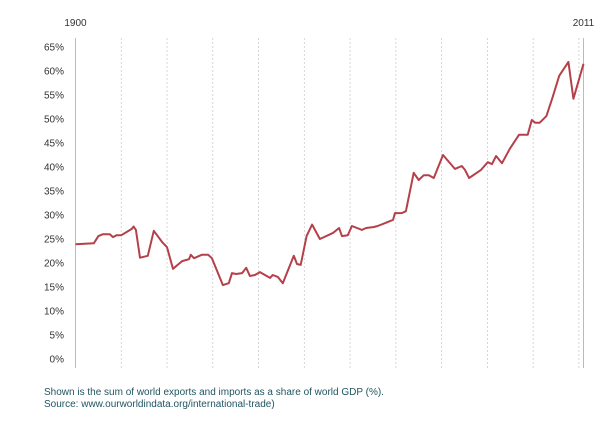 This screenshot has height=422, width=614. Describe the element at coordinates (54, 144) in the screenshot. I see `y-tick-label: 45%` at that location.